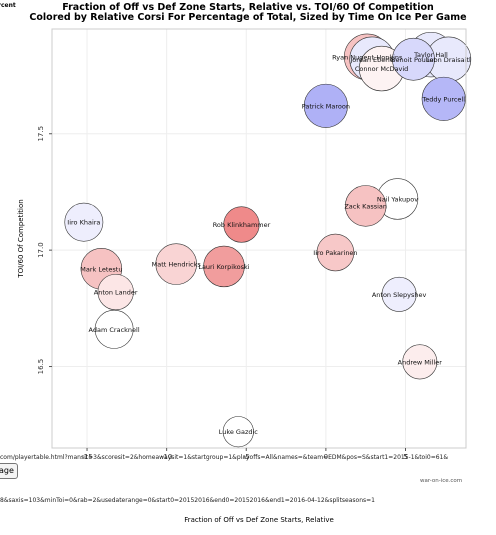 The height and width of the screenshot is (535, 496). Describe the element at coordinates (371, 60) in the screenshot. I see `player-label: Jordan Eberle` at that location.